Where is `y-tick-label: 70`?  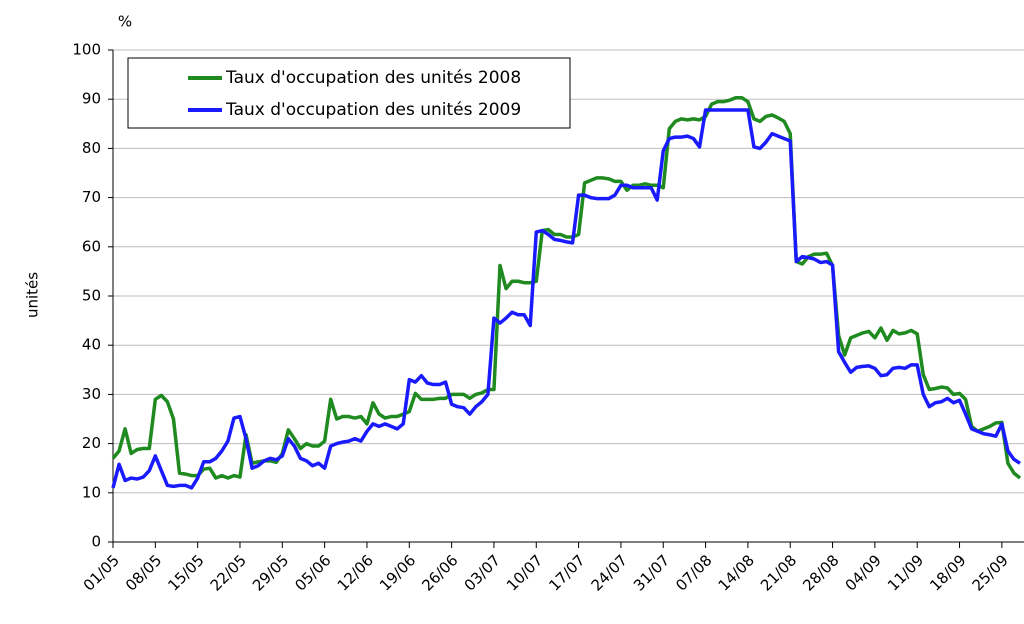
y-tick-label: 70 is located at coordinates (91, 197).